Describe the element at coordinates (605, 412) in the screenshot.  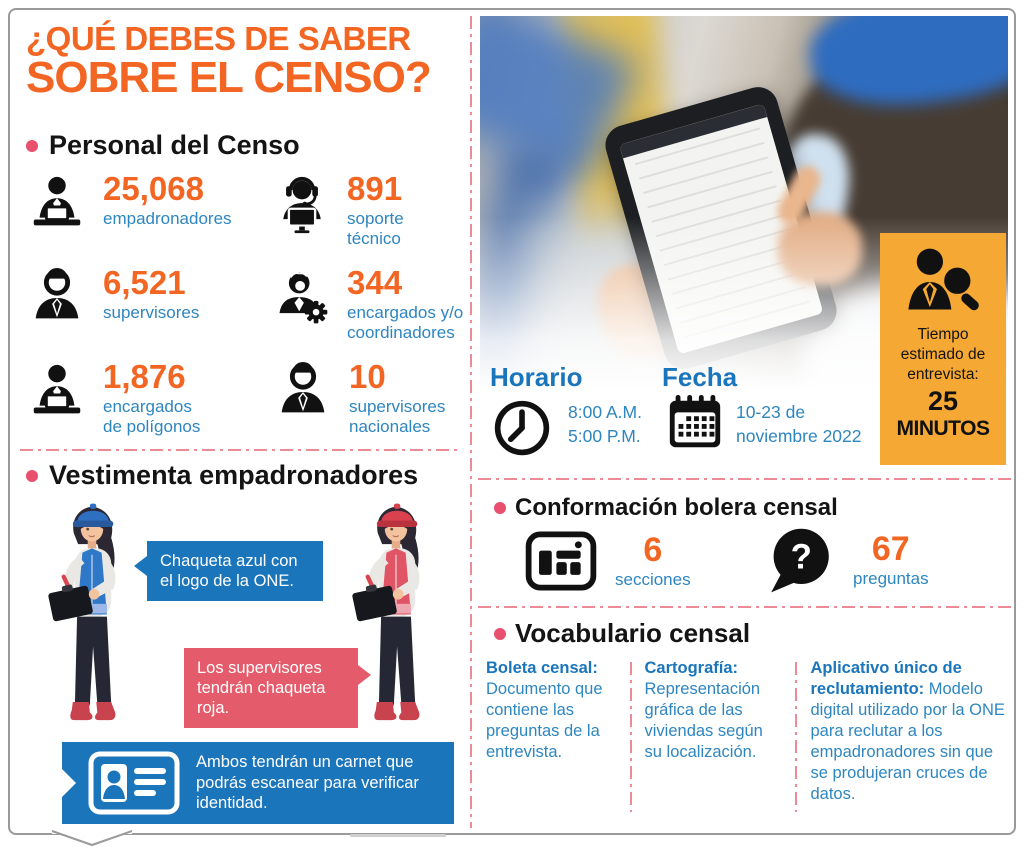
I see `schedule-time-open: 8:00 A.M.` at that location.